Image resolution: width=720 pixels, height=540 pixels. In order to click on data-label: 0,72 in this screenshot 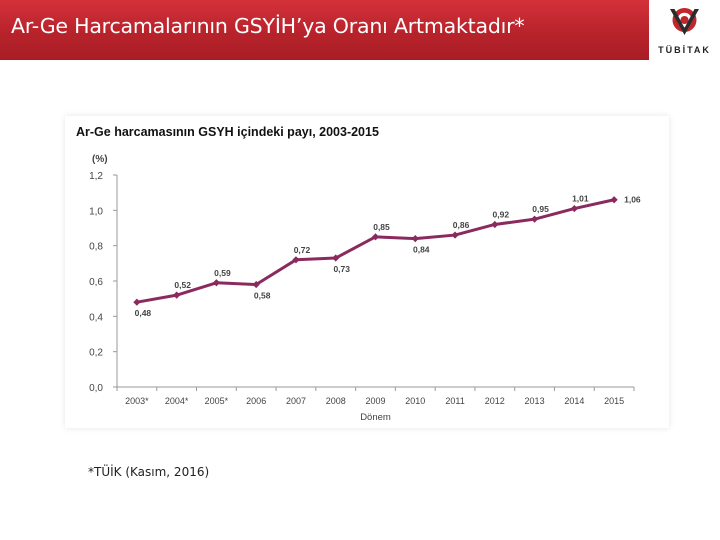, I will do `click(302, 250)`.